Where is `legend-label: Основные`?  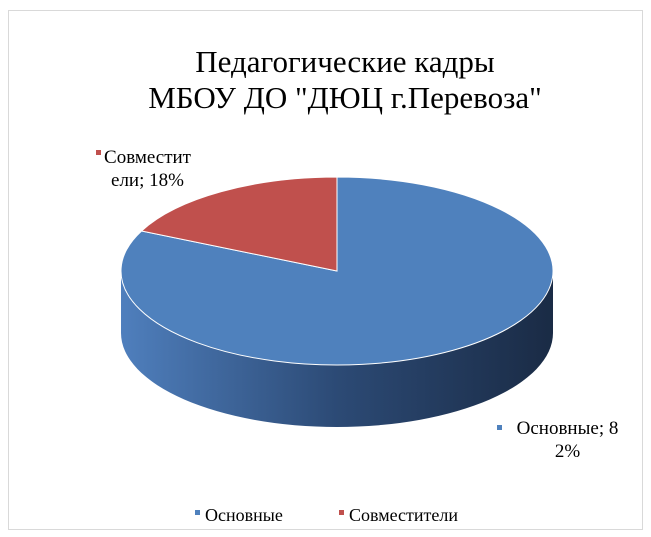 legend-label: Основные is located at coordinates (244, 515).